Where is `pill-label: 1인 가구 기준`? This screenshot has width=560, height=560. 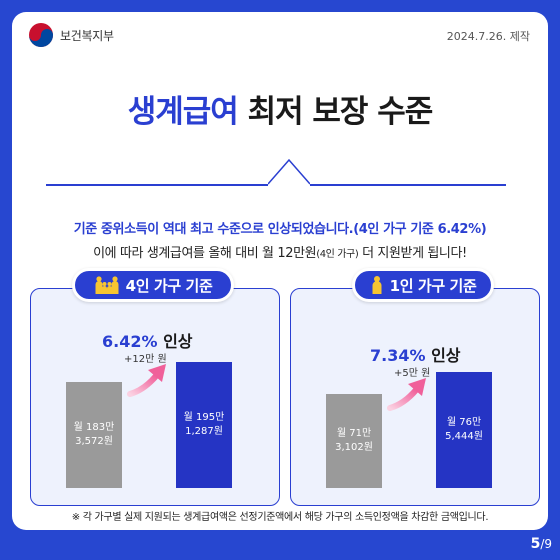 pill-label: 1인 가구 기준 is located at coordinates (433, 285).